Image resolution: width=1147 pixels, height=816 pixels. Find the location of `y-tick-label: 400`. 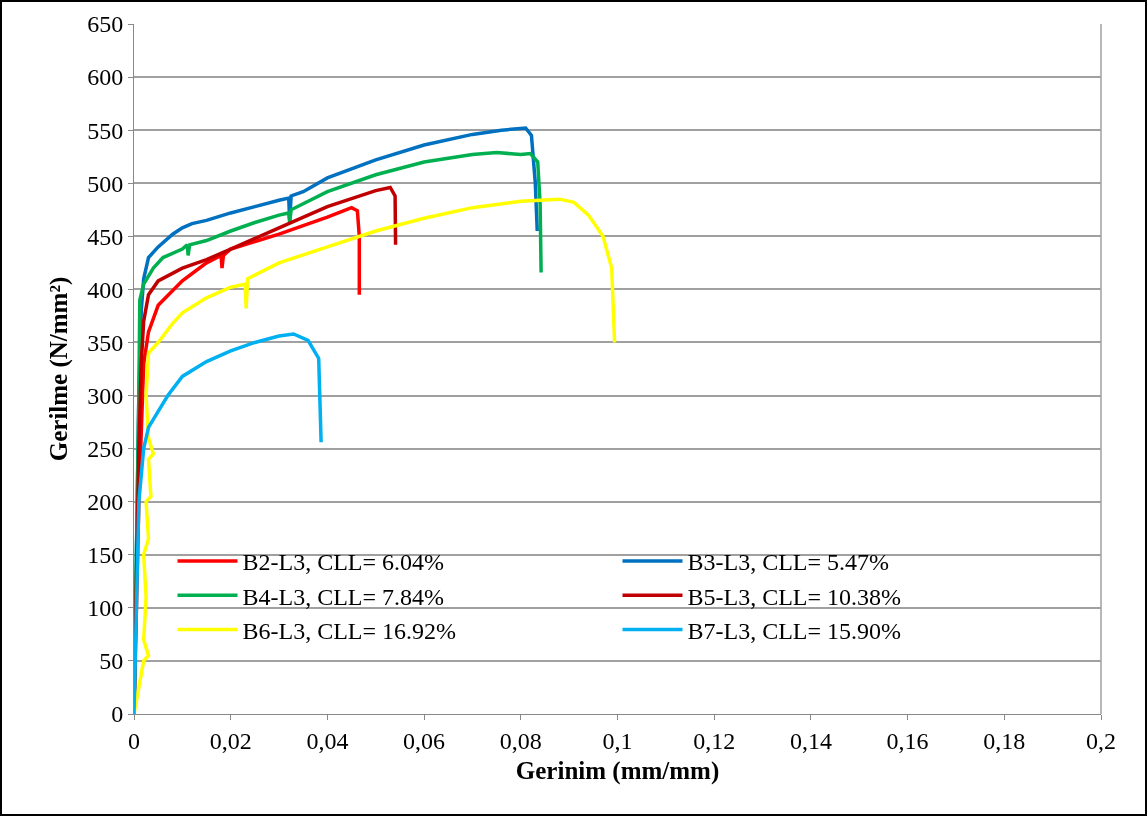

y-tick-label: 400 is located at coordinates (105, 289).